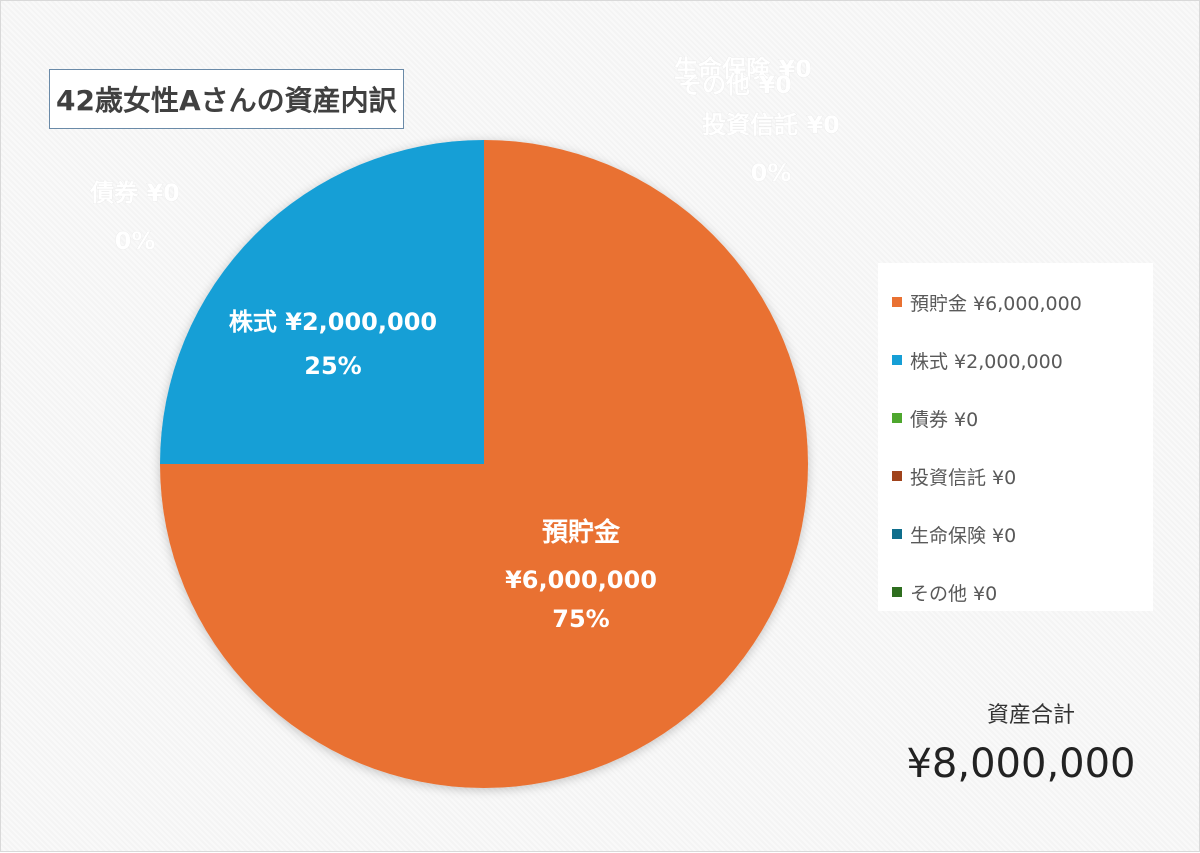  What do you see at coordinates (963, 477) in the screenshot?
I see `legend-label: 投資信託 ¥0` at bounding box center [963, 477].